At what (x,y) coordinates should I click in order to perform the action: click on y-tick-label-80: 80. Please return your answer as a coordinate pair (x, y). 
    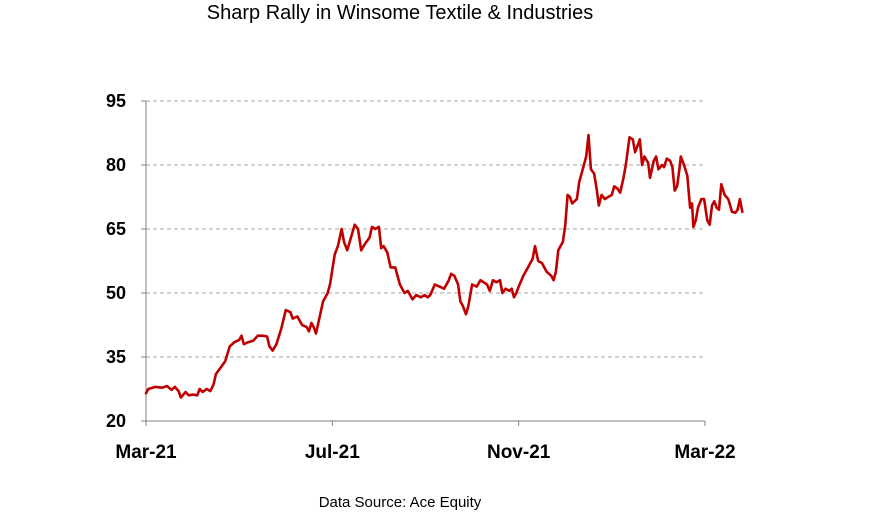
    Looking at the image, I should click on (116, 165).